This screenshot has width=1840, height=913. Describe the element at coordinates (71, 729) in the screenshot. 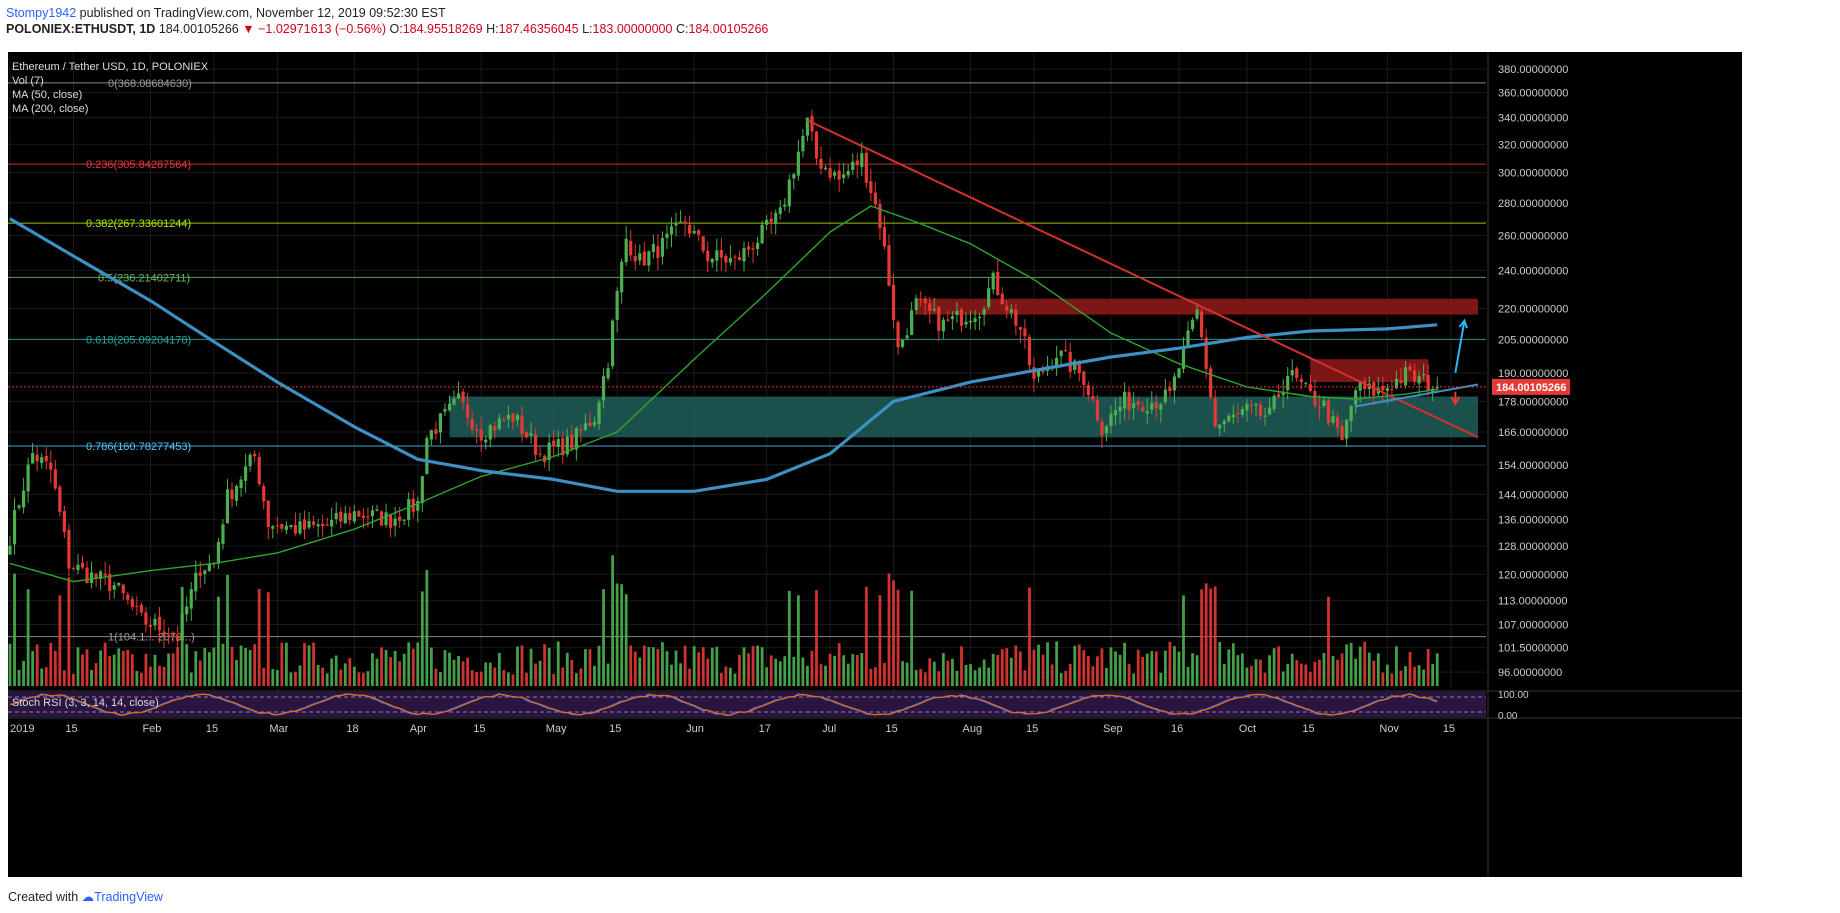

I see `x-tick-label-1: 15` at that location.